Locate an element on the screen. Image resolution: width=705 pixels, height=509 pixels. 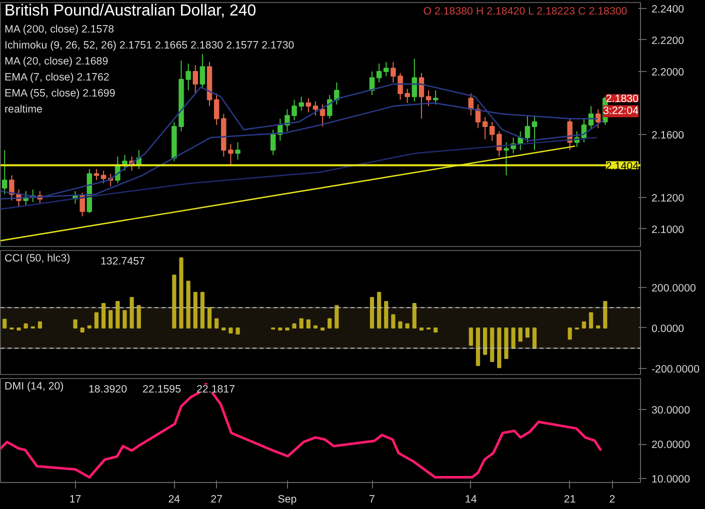
annotation: DMI (14, 20) is located at coordinates (34, 386).